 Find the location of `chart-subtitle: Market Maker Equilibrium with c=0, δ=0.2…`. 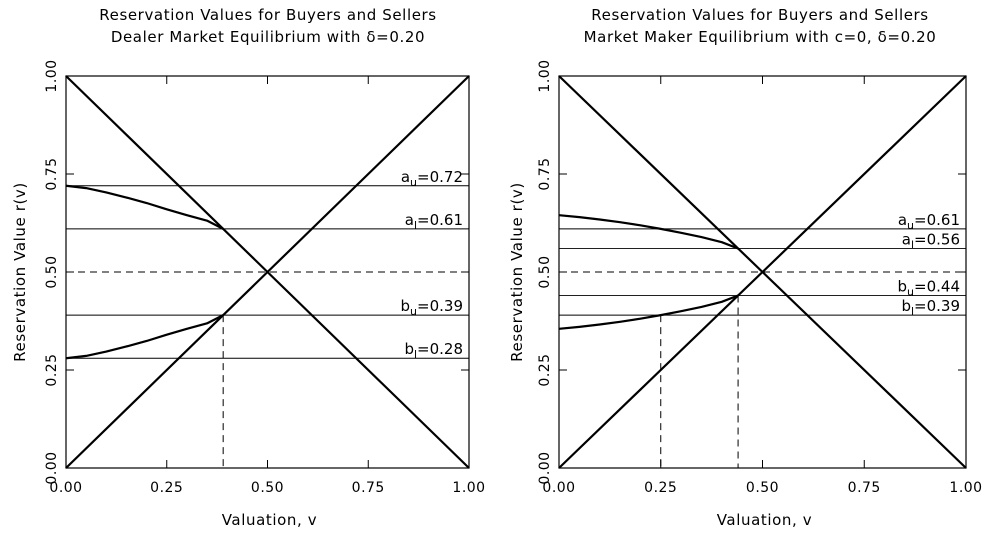

chart-subtitle: Market Maker Equilibrium with c=0, δ=0.2… is located at coordinates (760, 37).